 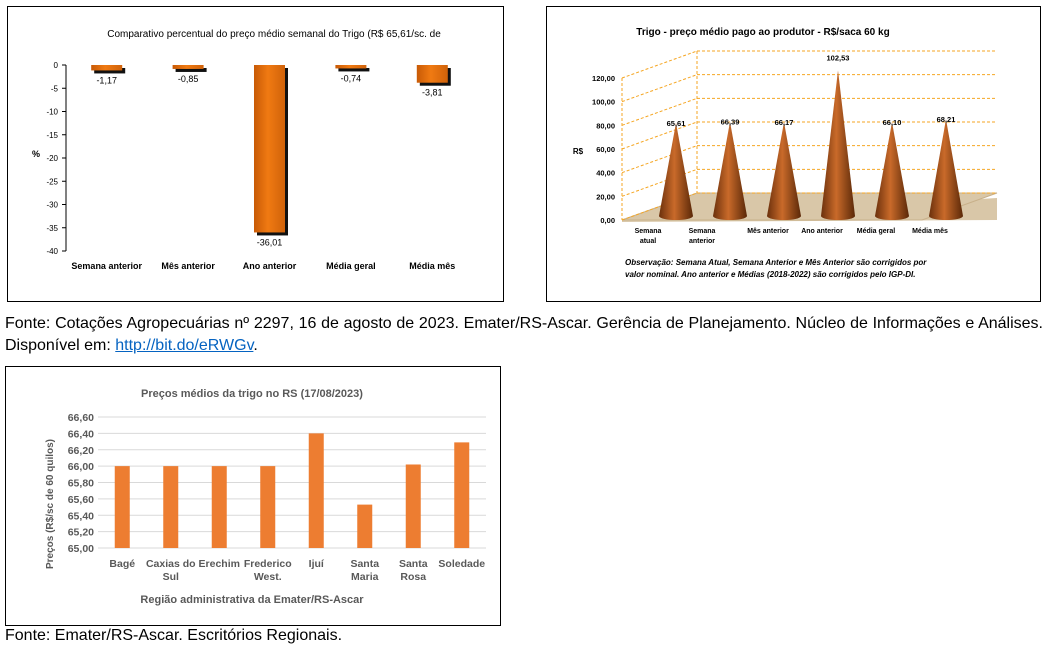 I want to click on category-label: Maria, so click(x=365, y=577).